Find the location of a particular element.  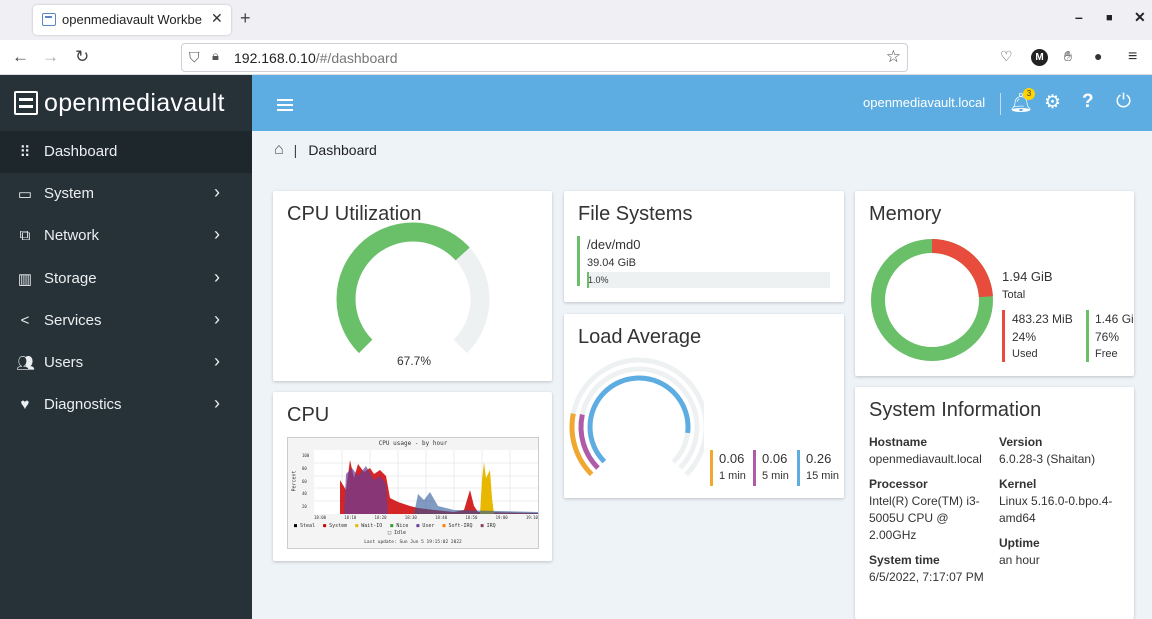

cpu-gauge is located at coordinates (413, 299).